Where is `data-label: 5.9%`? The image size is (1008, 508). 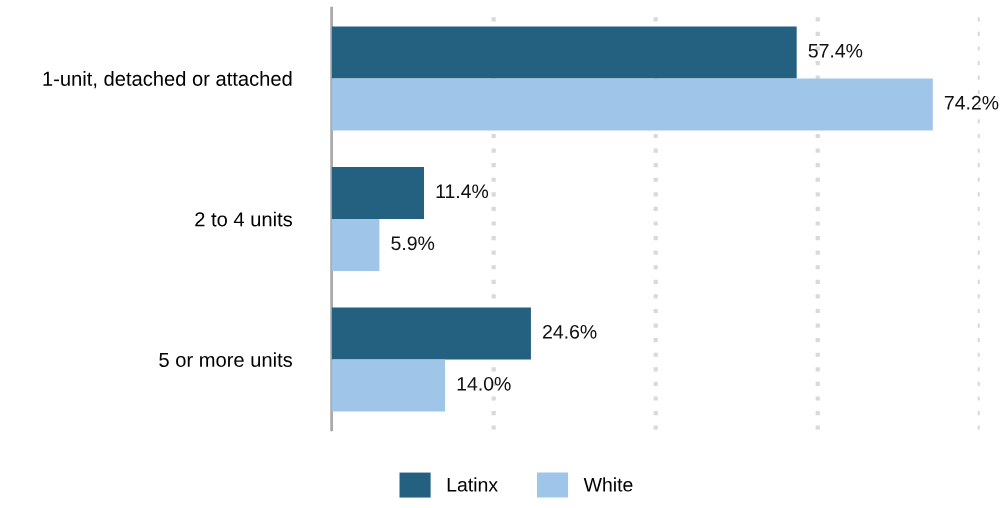 data-label: 5.9% is located at coordinates (413, 243).